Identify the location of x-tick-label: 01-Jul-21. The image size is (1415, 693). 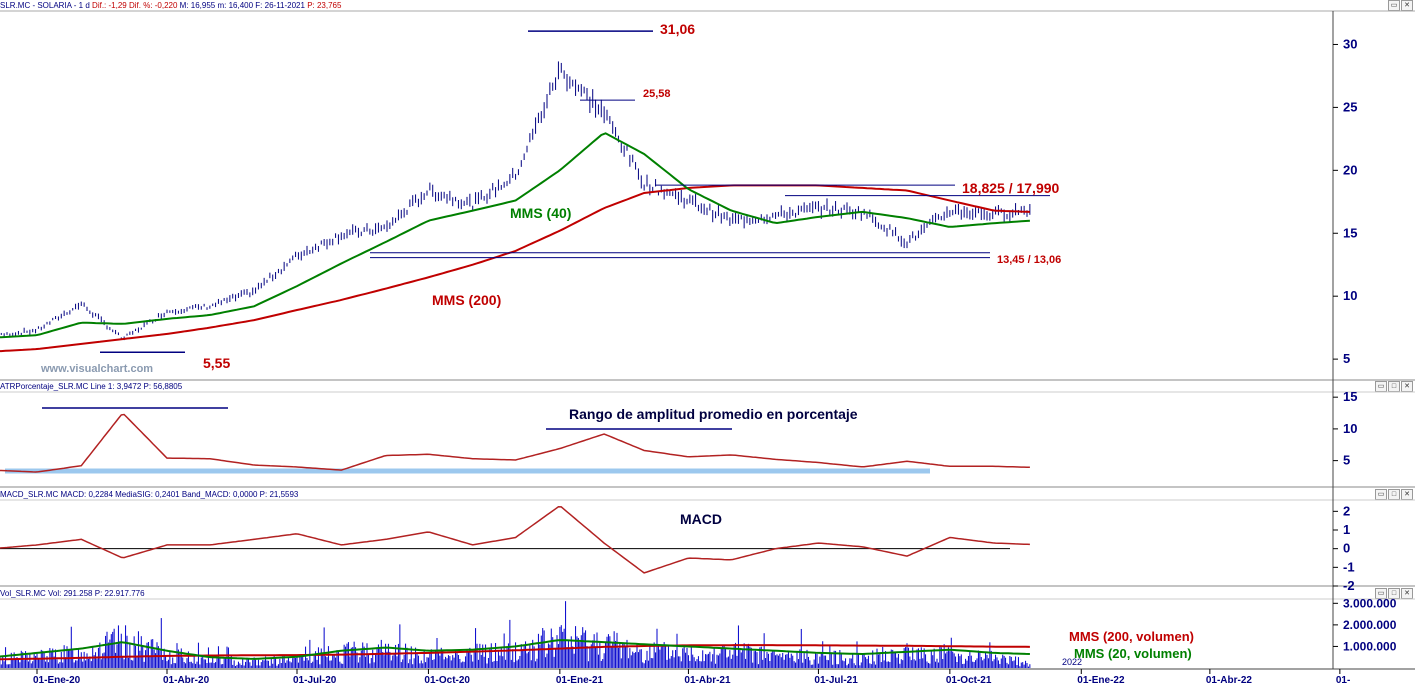
(836, 680).